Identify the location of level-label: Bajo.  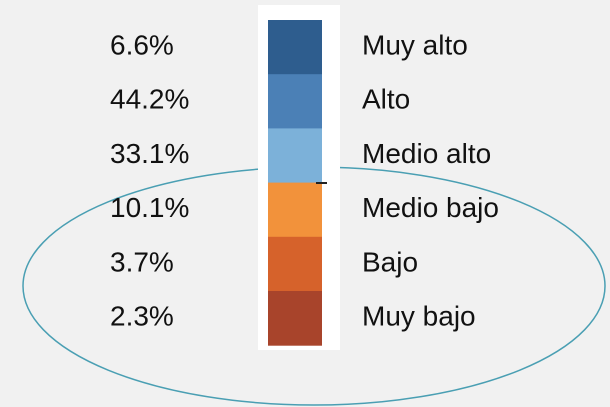
(390, 261).